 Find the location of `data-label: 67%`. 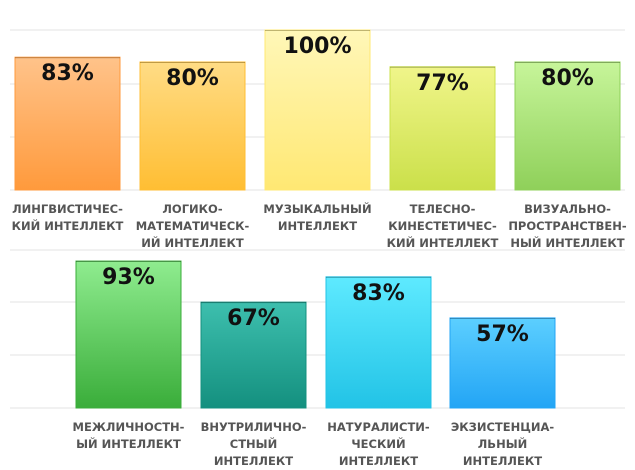

data-label: 67% is located at coordinates (253, 318).